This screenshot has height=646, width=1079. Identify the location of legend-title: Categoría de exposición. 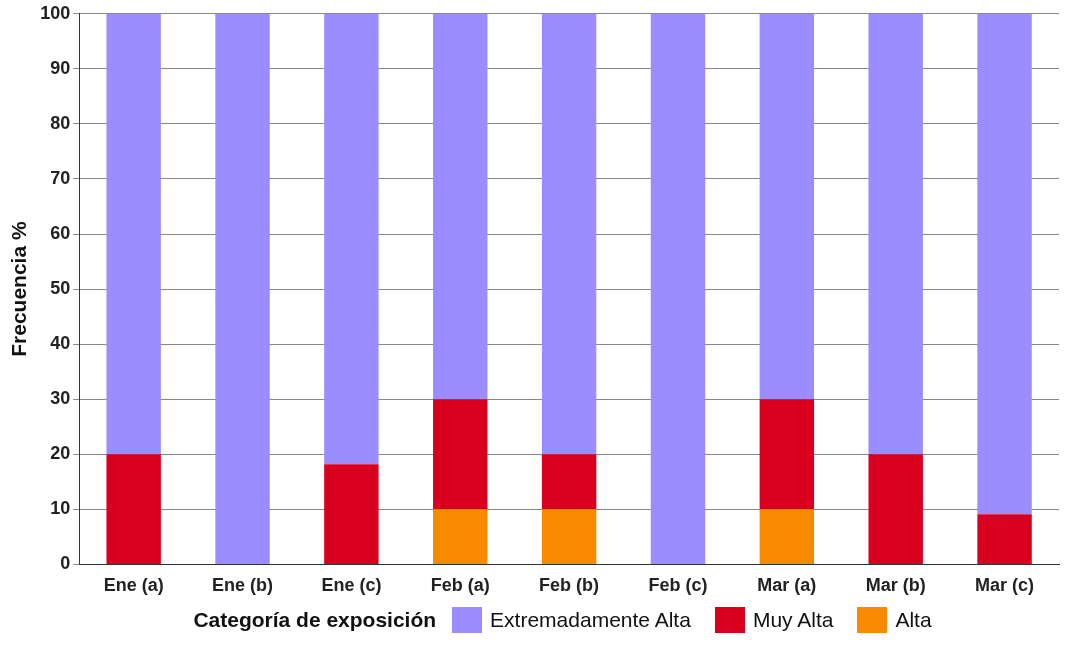
(315, 620).